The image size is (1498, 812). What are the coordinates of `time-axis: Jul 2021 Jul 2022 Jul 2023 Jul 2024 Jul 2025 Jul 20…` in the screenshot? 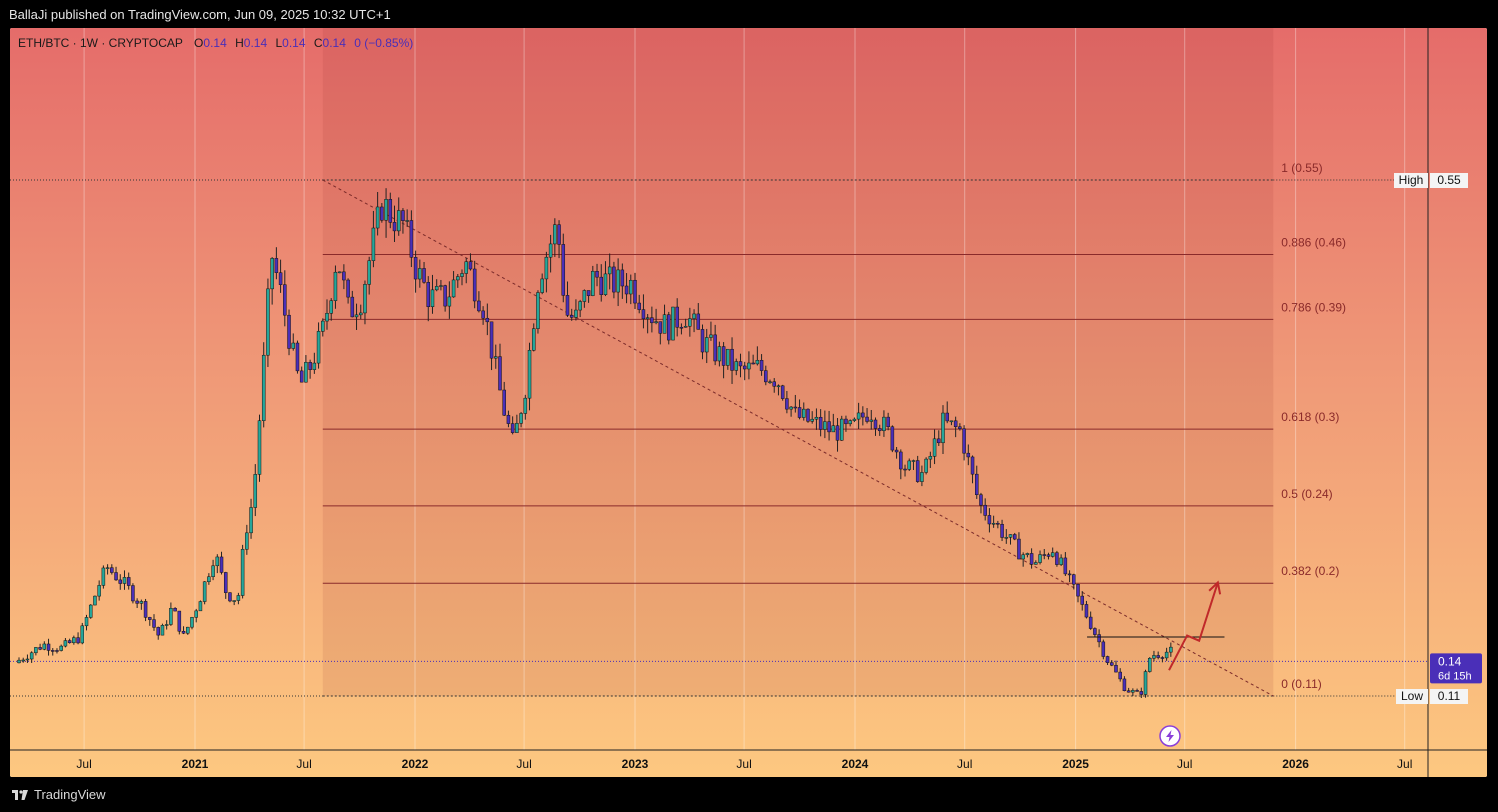 It's located at (744, 764).